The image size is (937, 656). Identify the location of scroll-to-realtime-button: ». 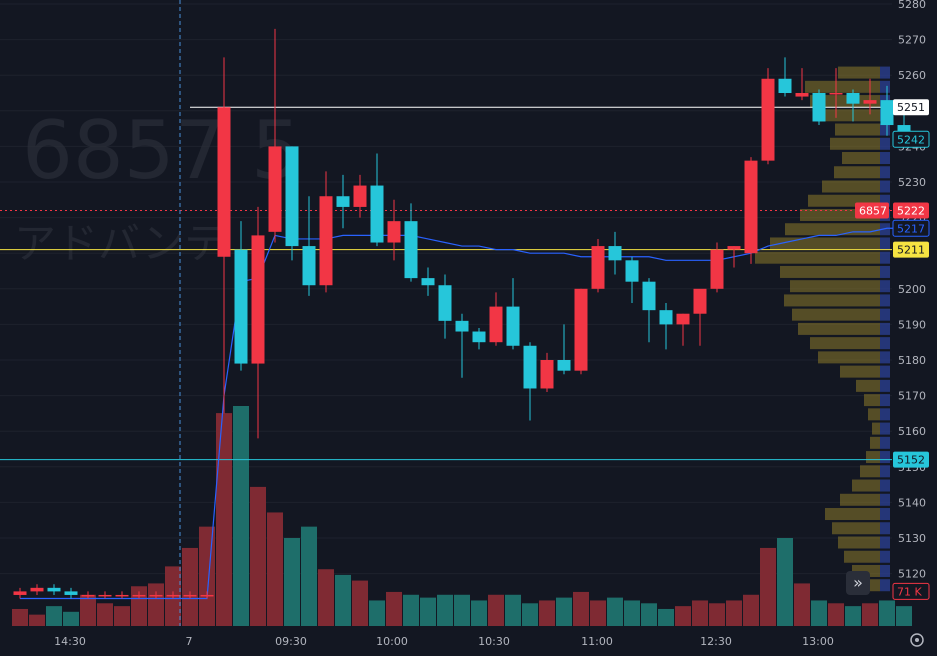
(858, 583).